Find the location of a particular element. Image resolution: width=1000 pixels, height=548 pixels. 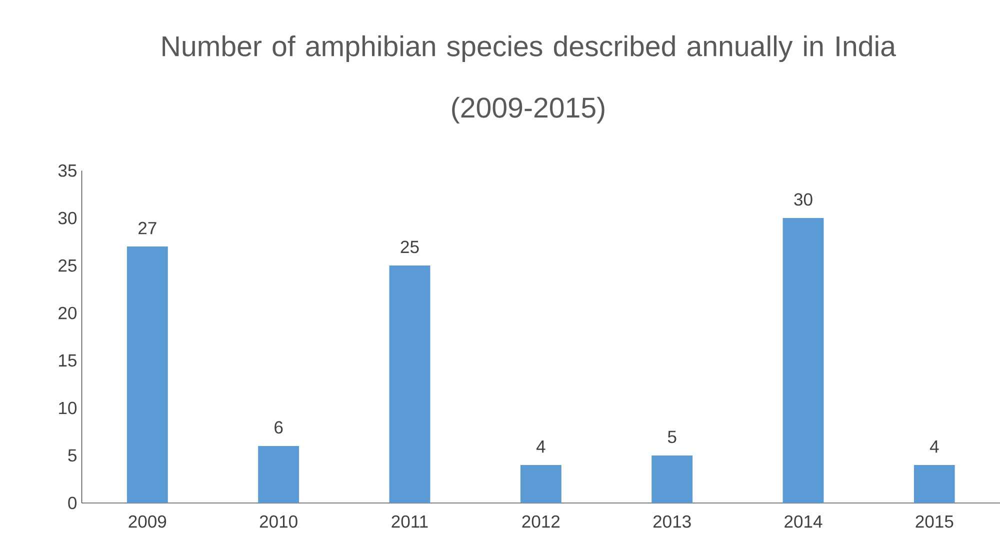

y-tick-label: 5 is located at coordinates (72, 455).